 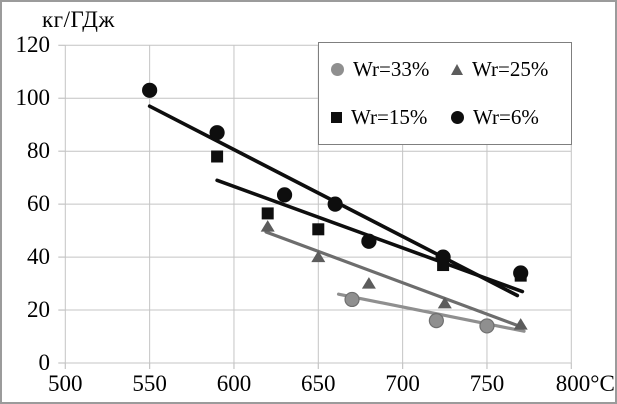 I want to click on legend-item-wr-6: Wr=6%, so click(x=511, y=117).